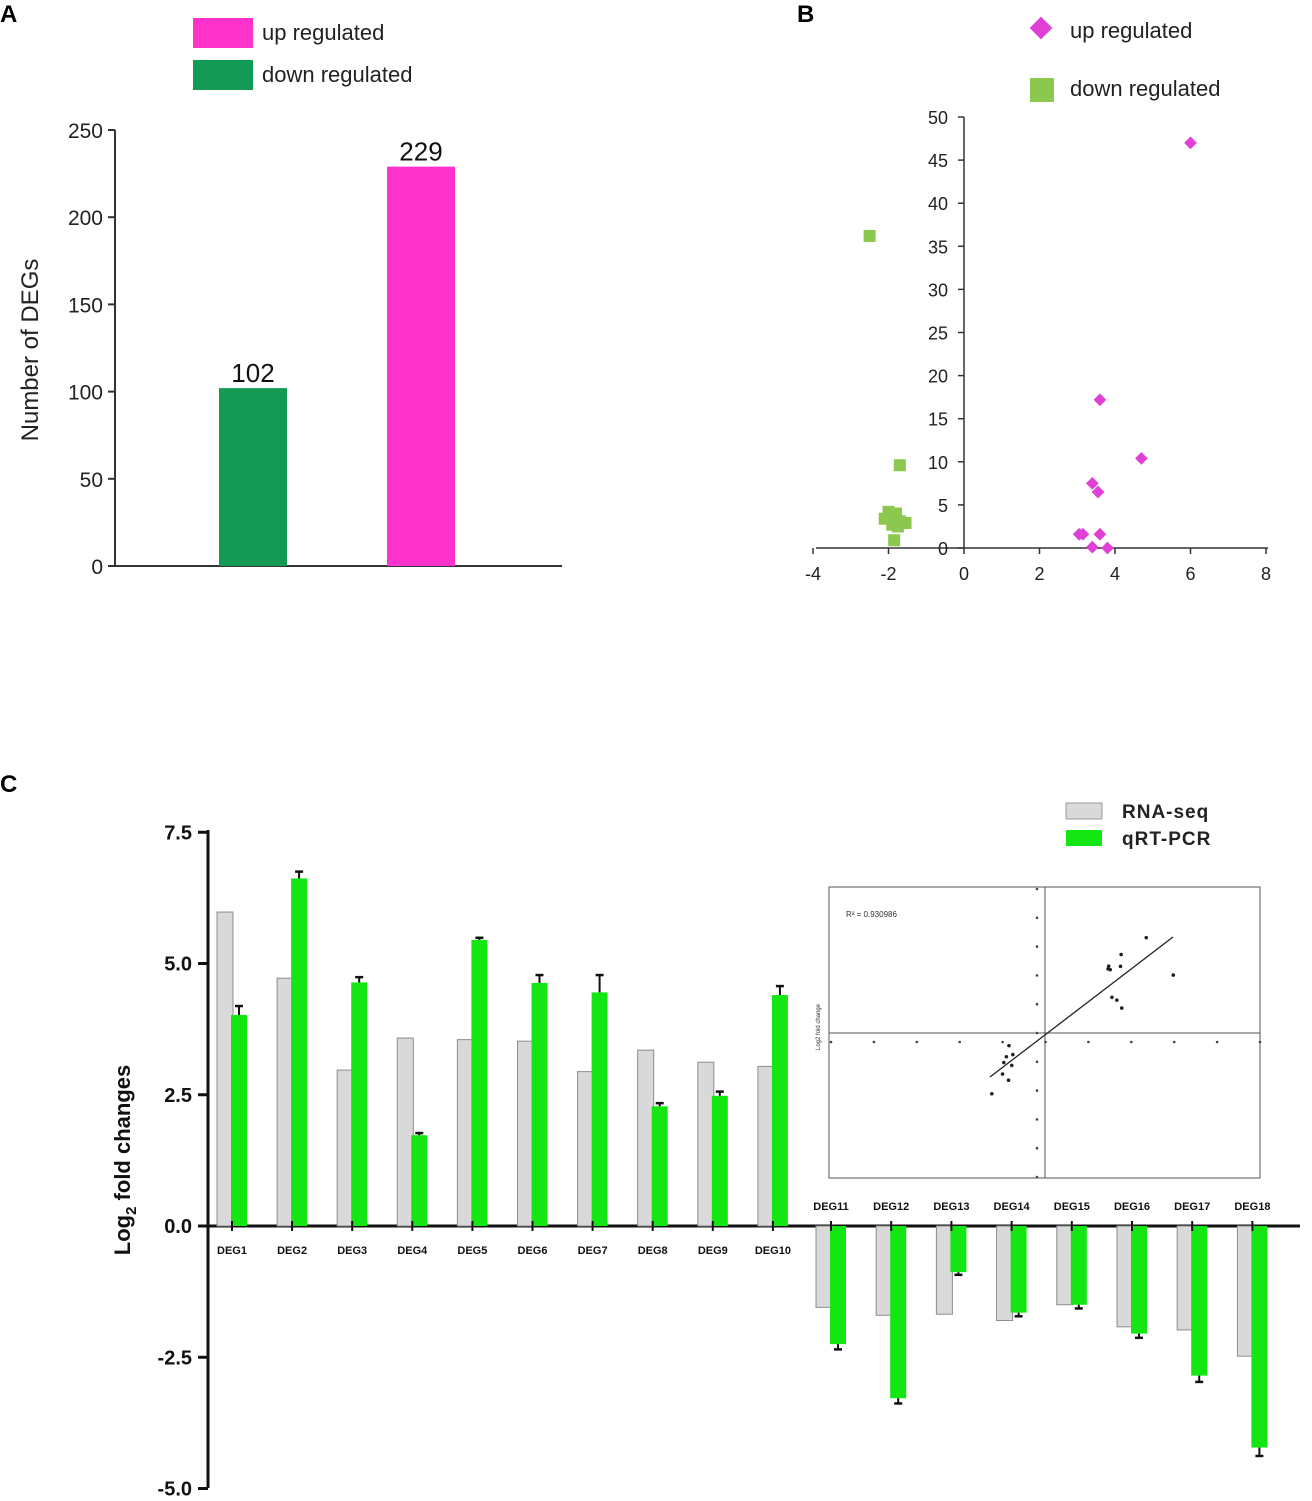 This screenshot has width=1312, height=1501. What do you see at coordinates (223, 33) in the screenshot?
I see `legend-up-swatch` at bounding box center [223, 33].